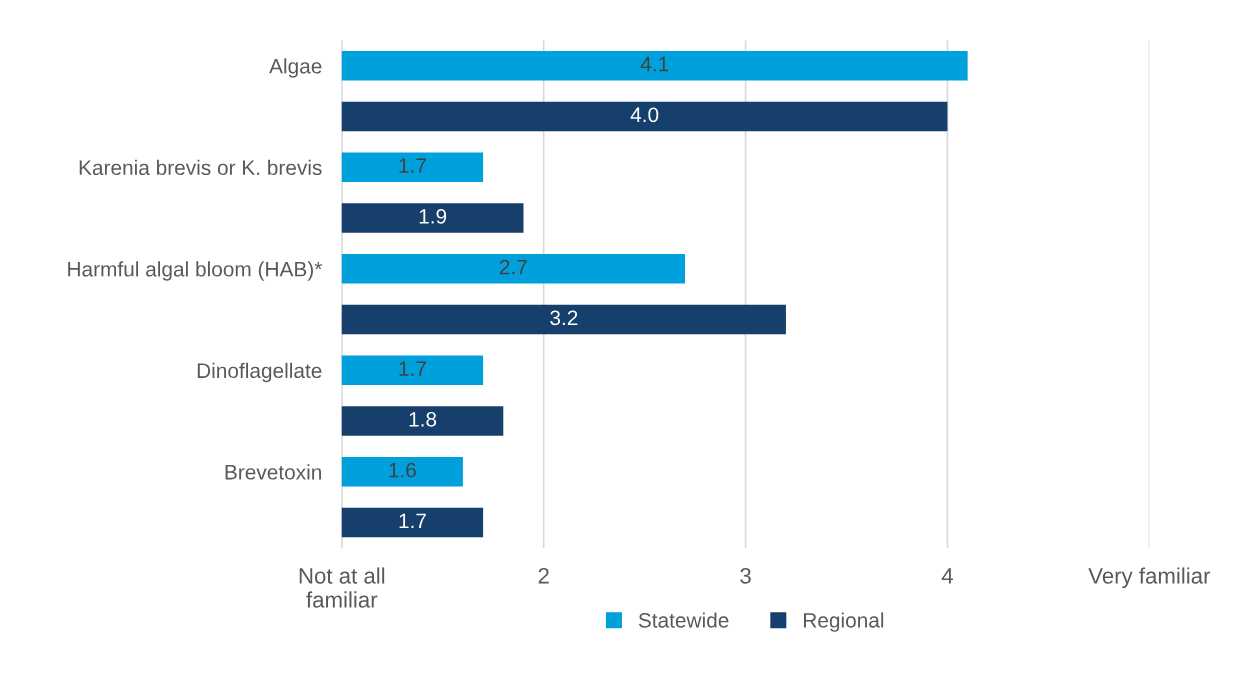 Image resolution: width=1252 pixels, height=674 pixels. Describe the element at coordinates (644, 115) in the screenshot. I see `data-label: 4.0` at that location.